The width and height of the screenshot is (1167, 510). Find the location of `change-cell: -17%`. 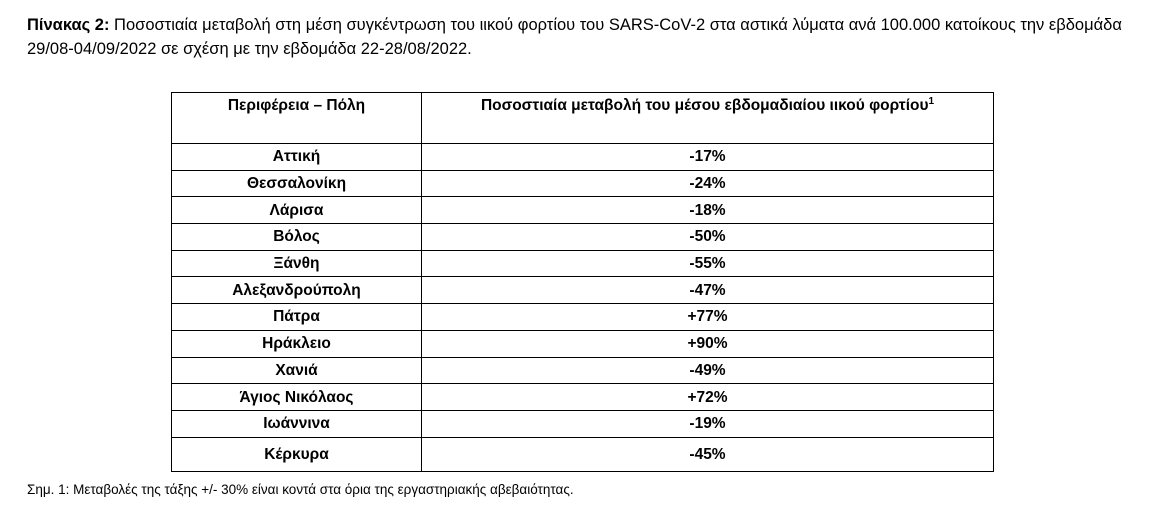

change-cell: -17% is located at coordinates (707, 157).